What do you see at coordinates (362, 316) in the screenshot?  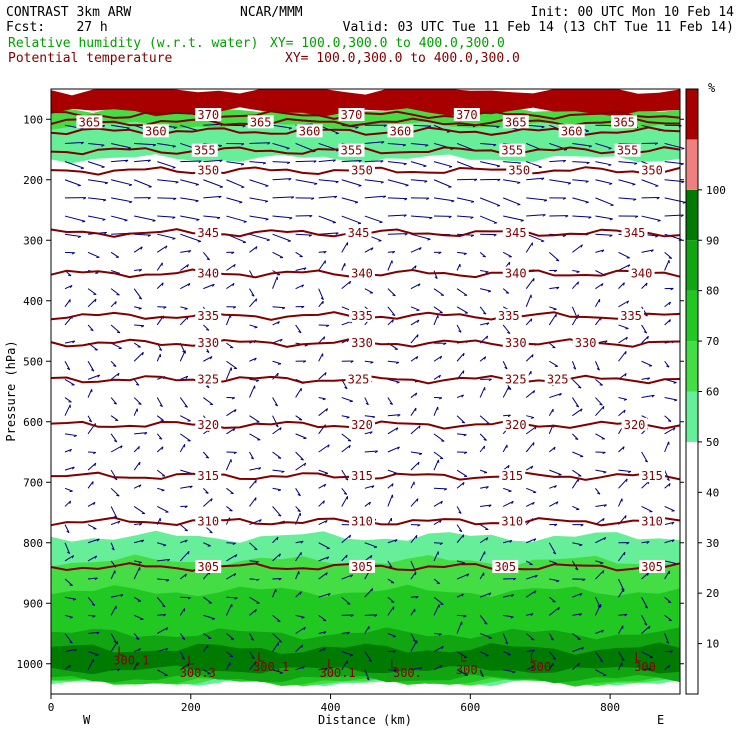 I see `theta-label: 335` at bounding box center [362, 316].